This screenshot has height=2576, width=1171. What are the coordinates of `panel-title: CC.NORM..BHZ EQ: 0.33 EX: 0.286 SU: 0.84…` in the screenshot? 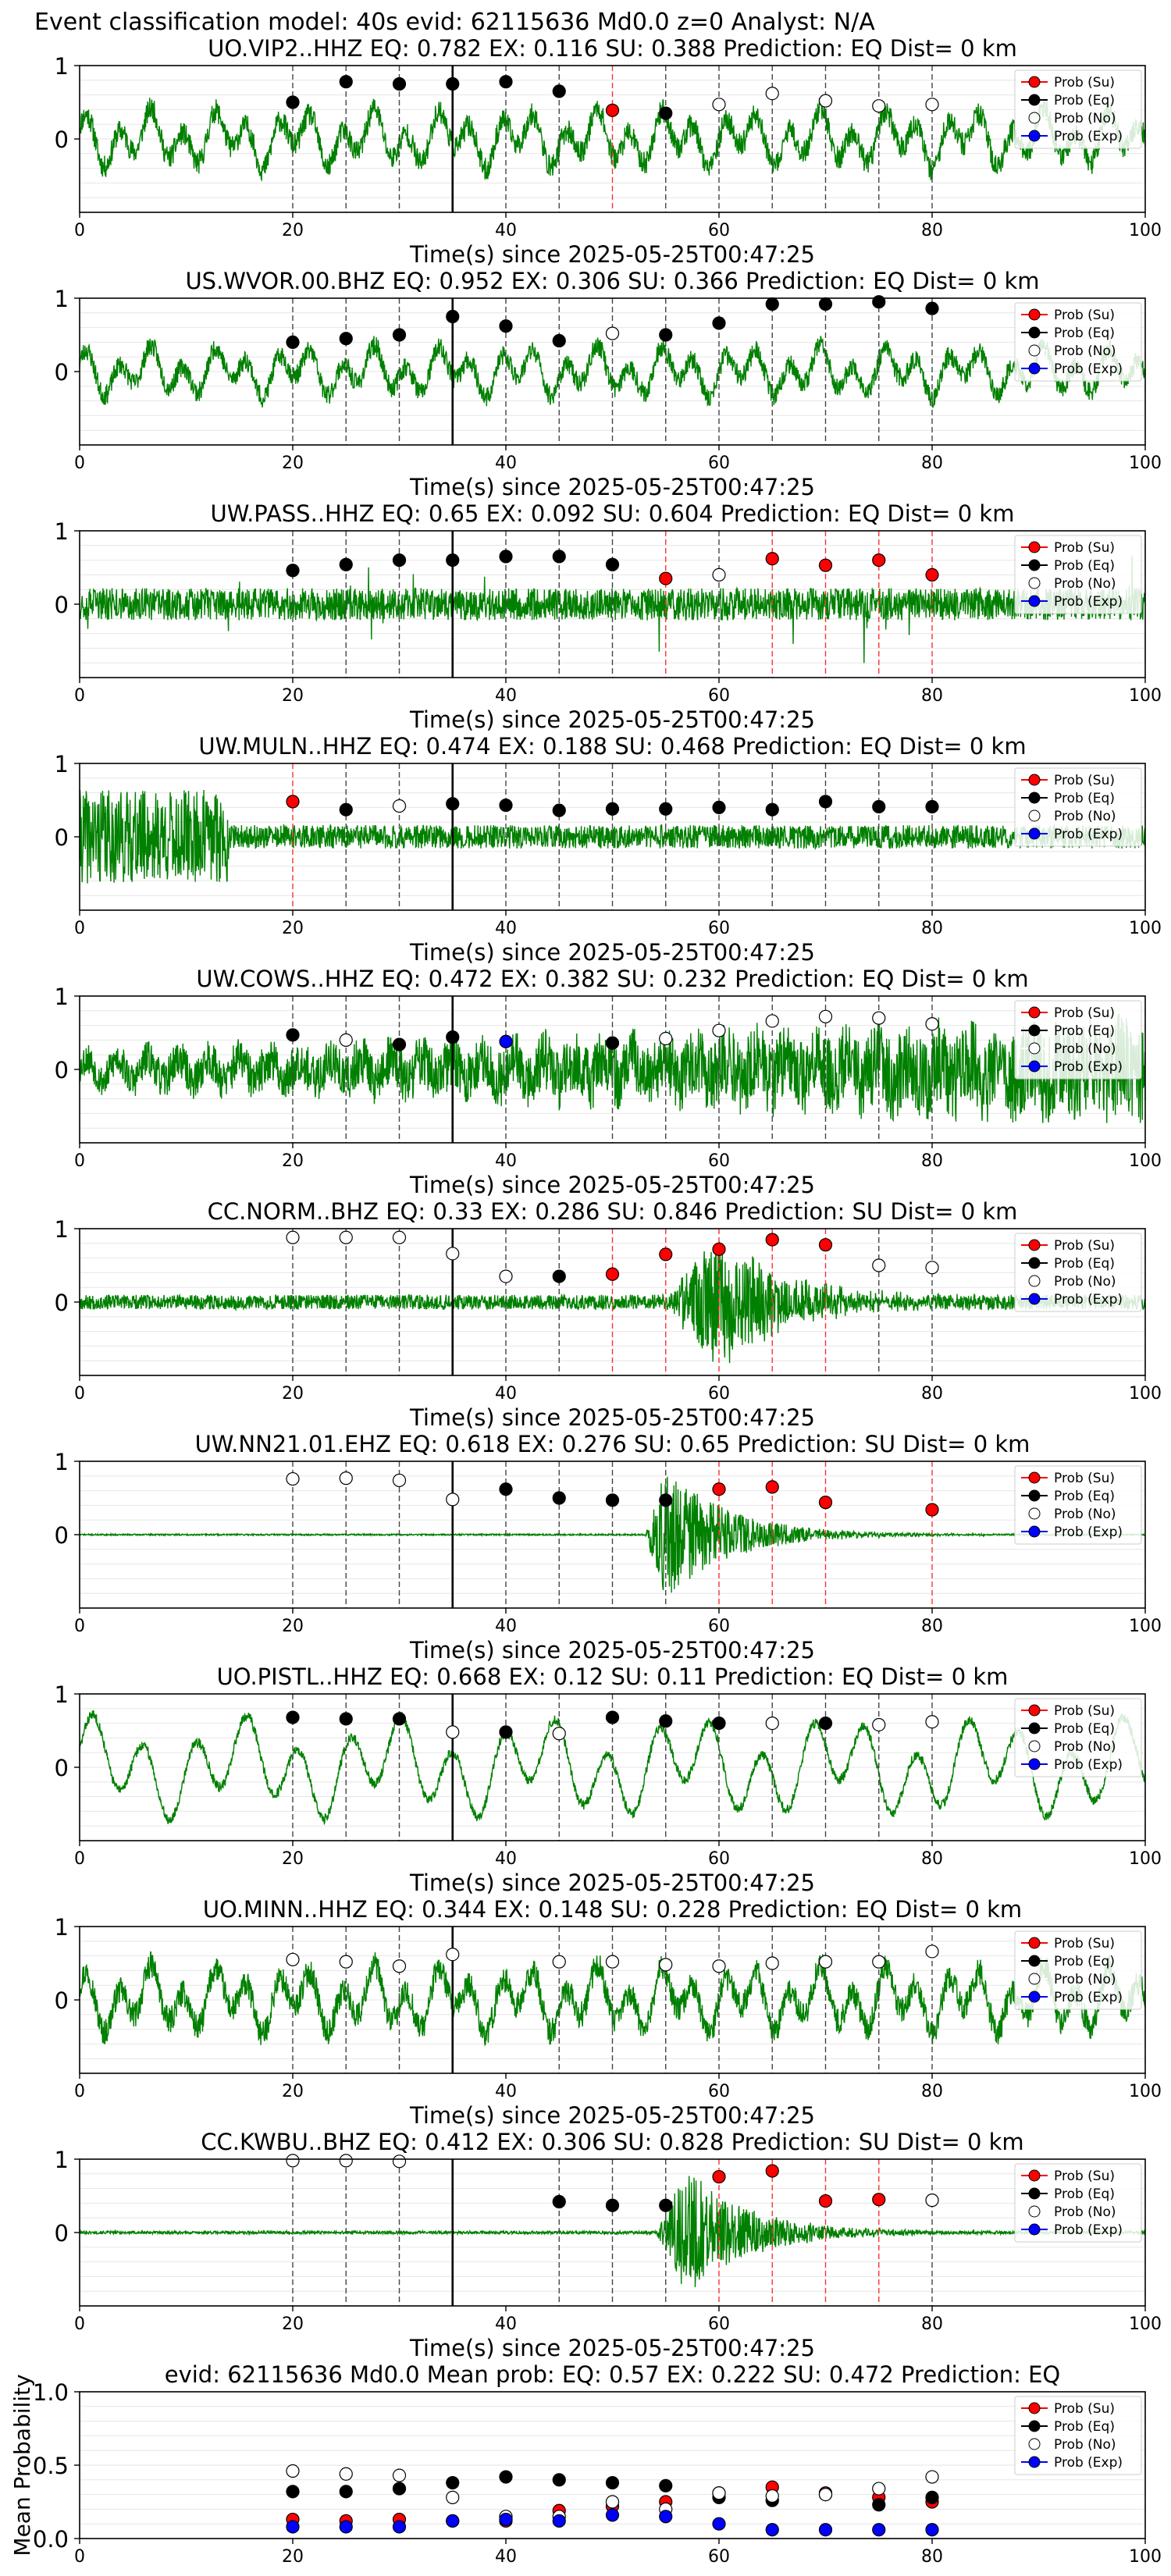 It's located at (613, 1211).